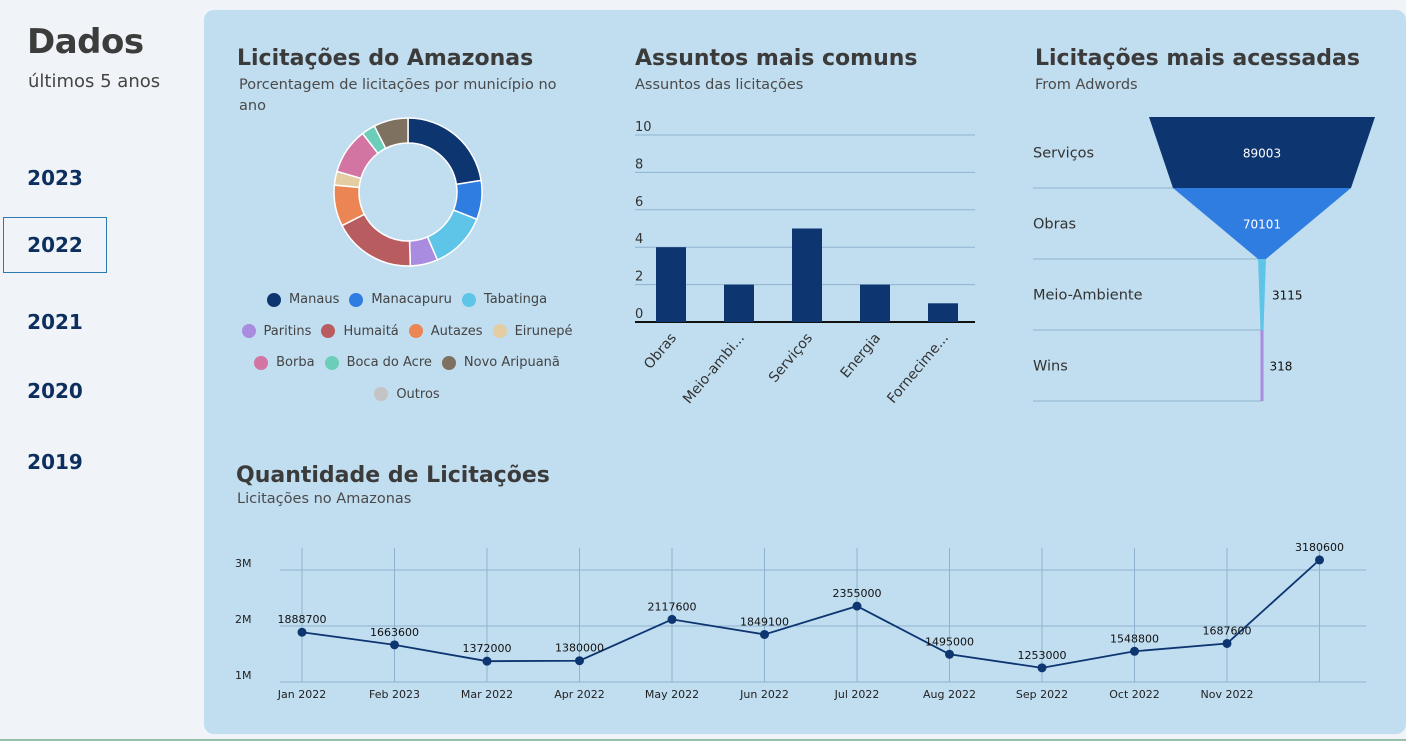 The height and width of the screenshot is (741, 1406). What do you see at coordinates (764, 694) in the screenshot?
I see `x-tick-label: Jun 2022` at bounding box center [764, 694].